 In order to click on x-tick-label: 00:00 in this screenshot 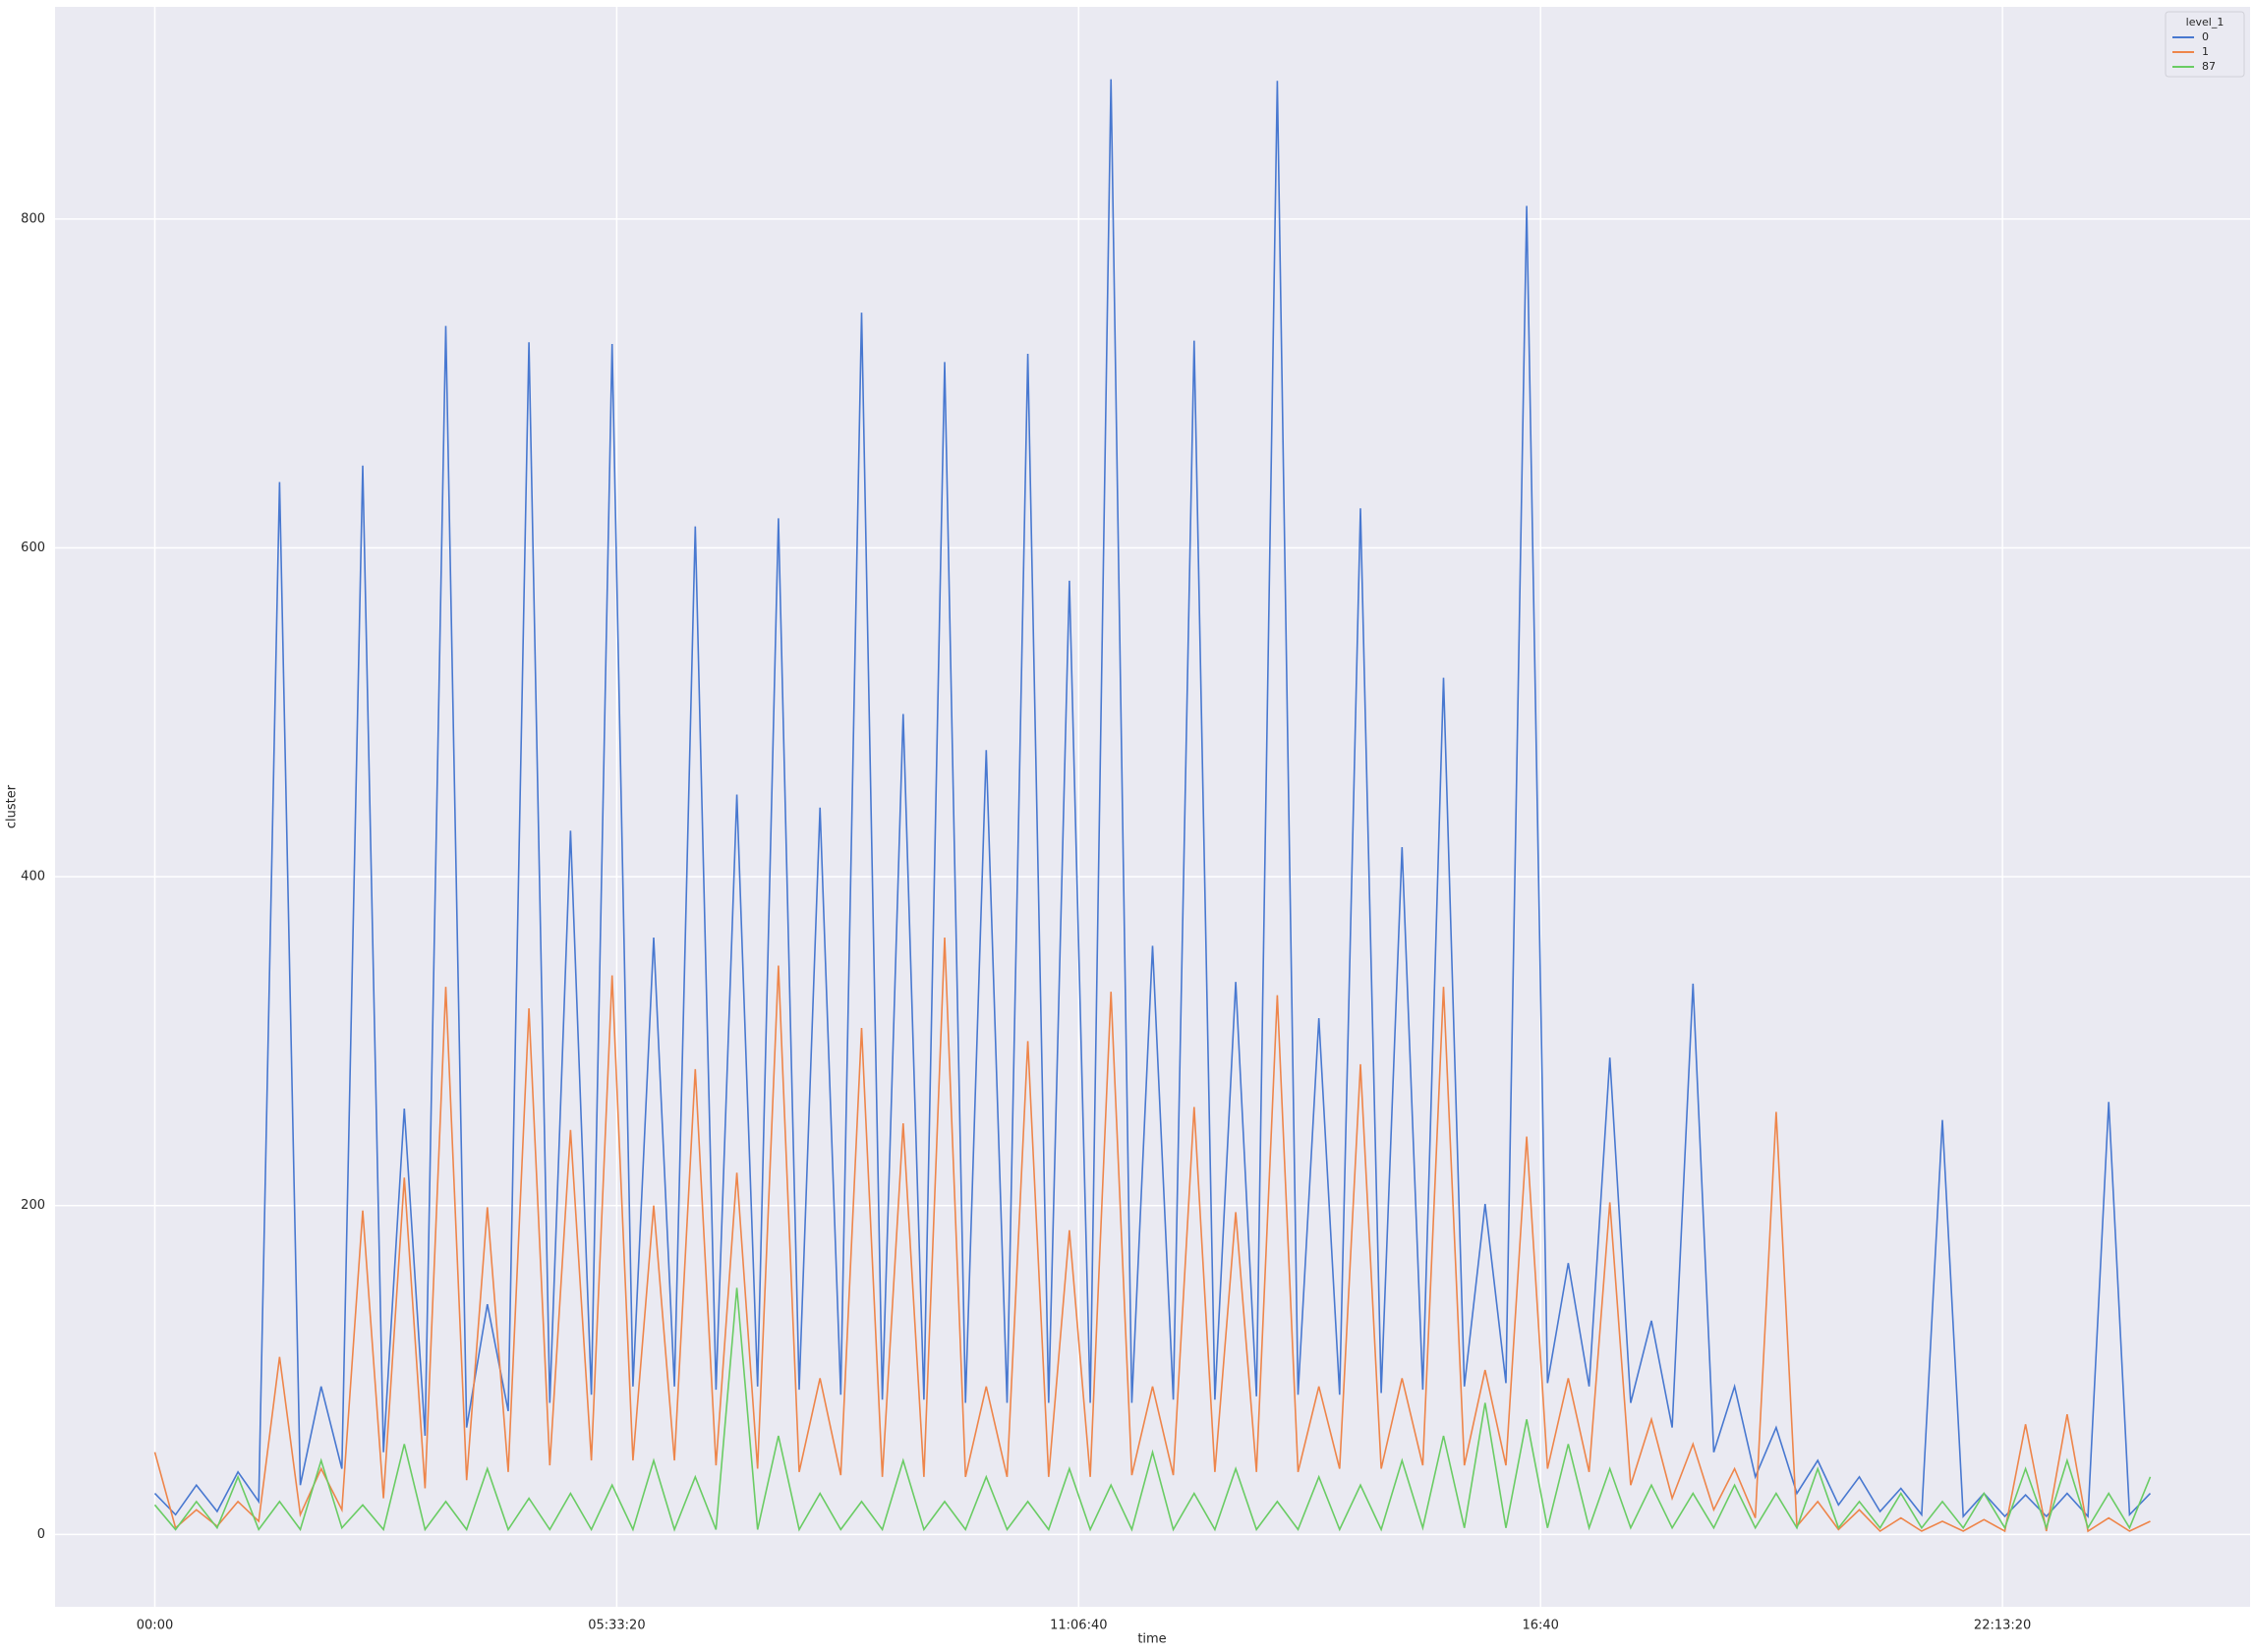, I will do `click(155, 1626)`.